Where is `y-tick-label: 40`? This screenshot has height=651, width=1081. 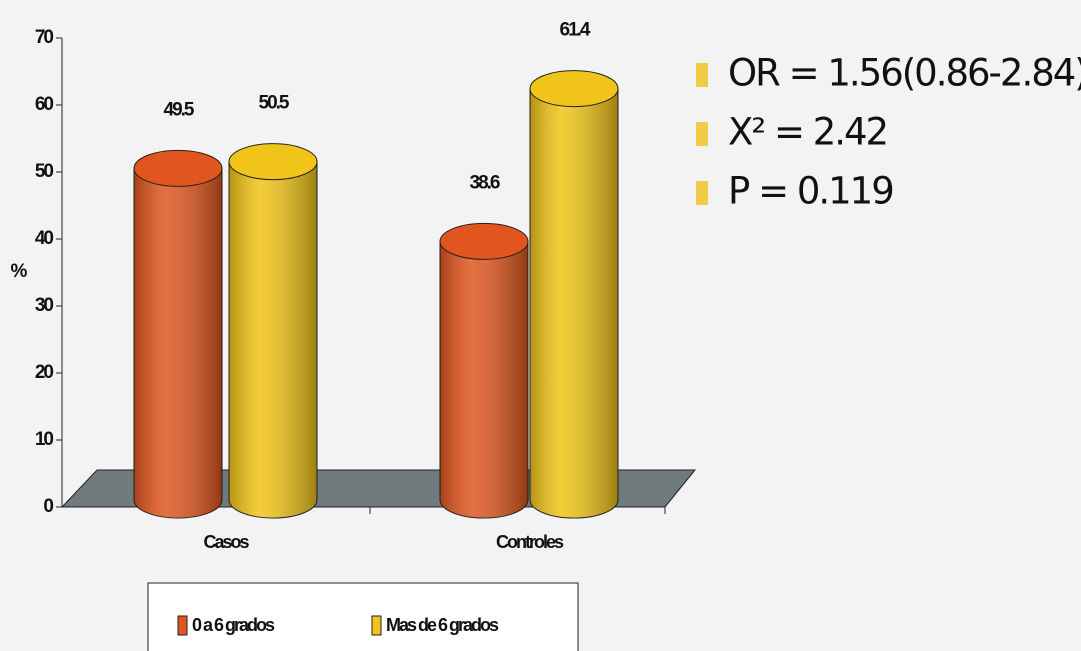
y-tick-label: 40 is located at coordinates (44, 238).